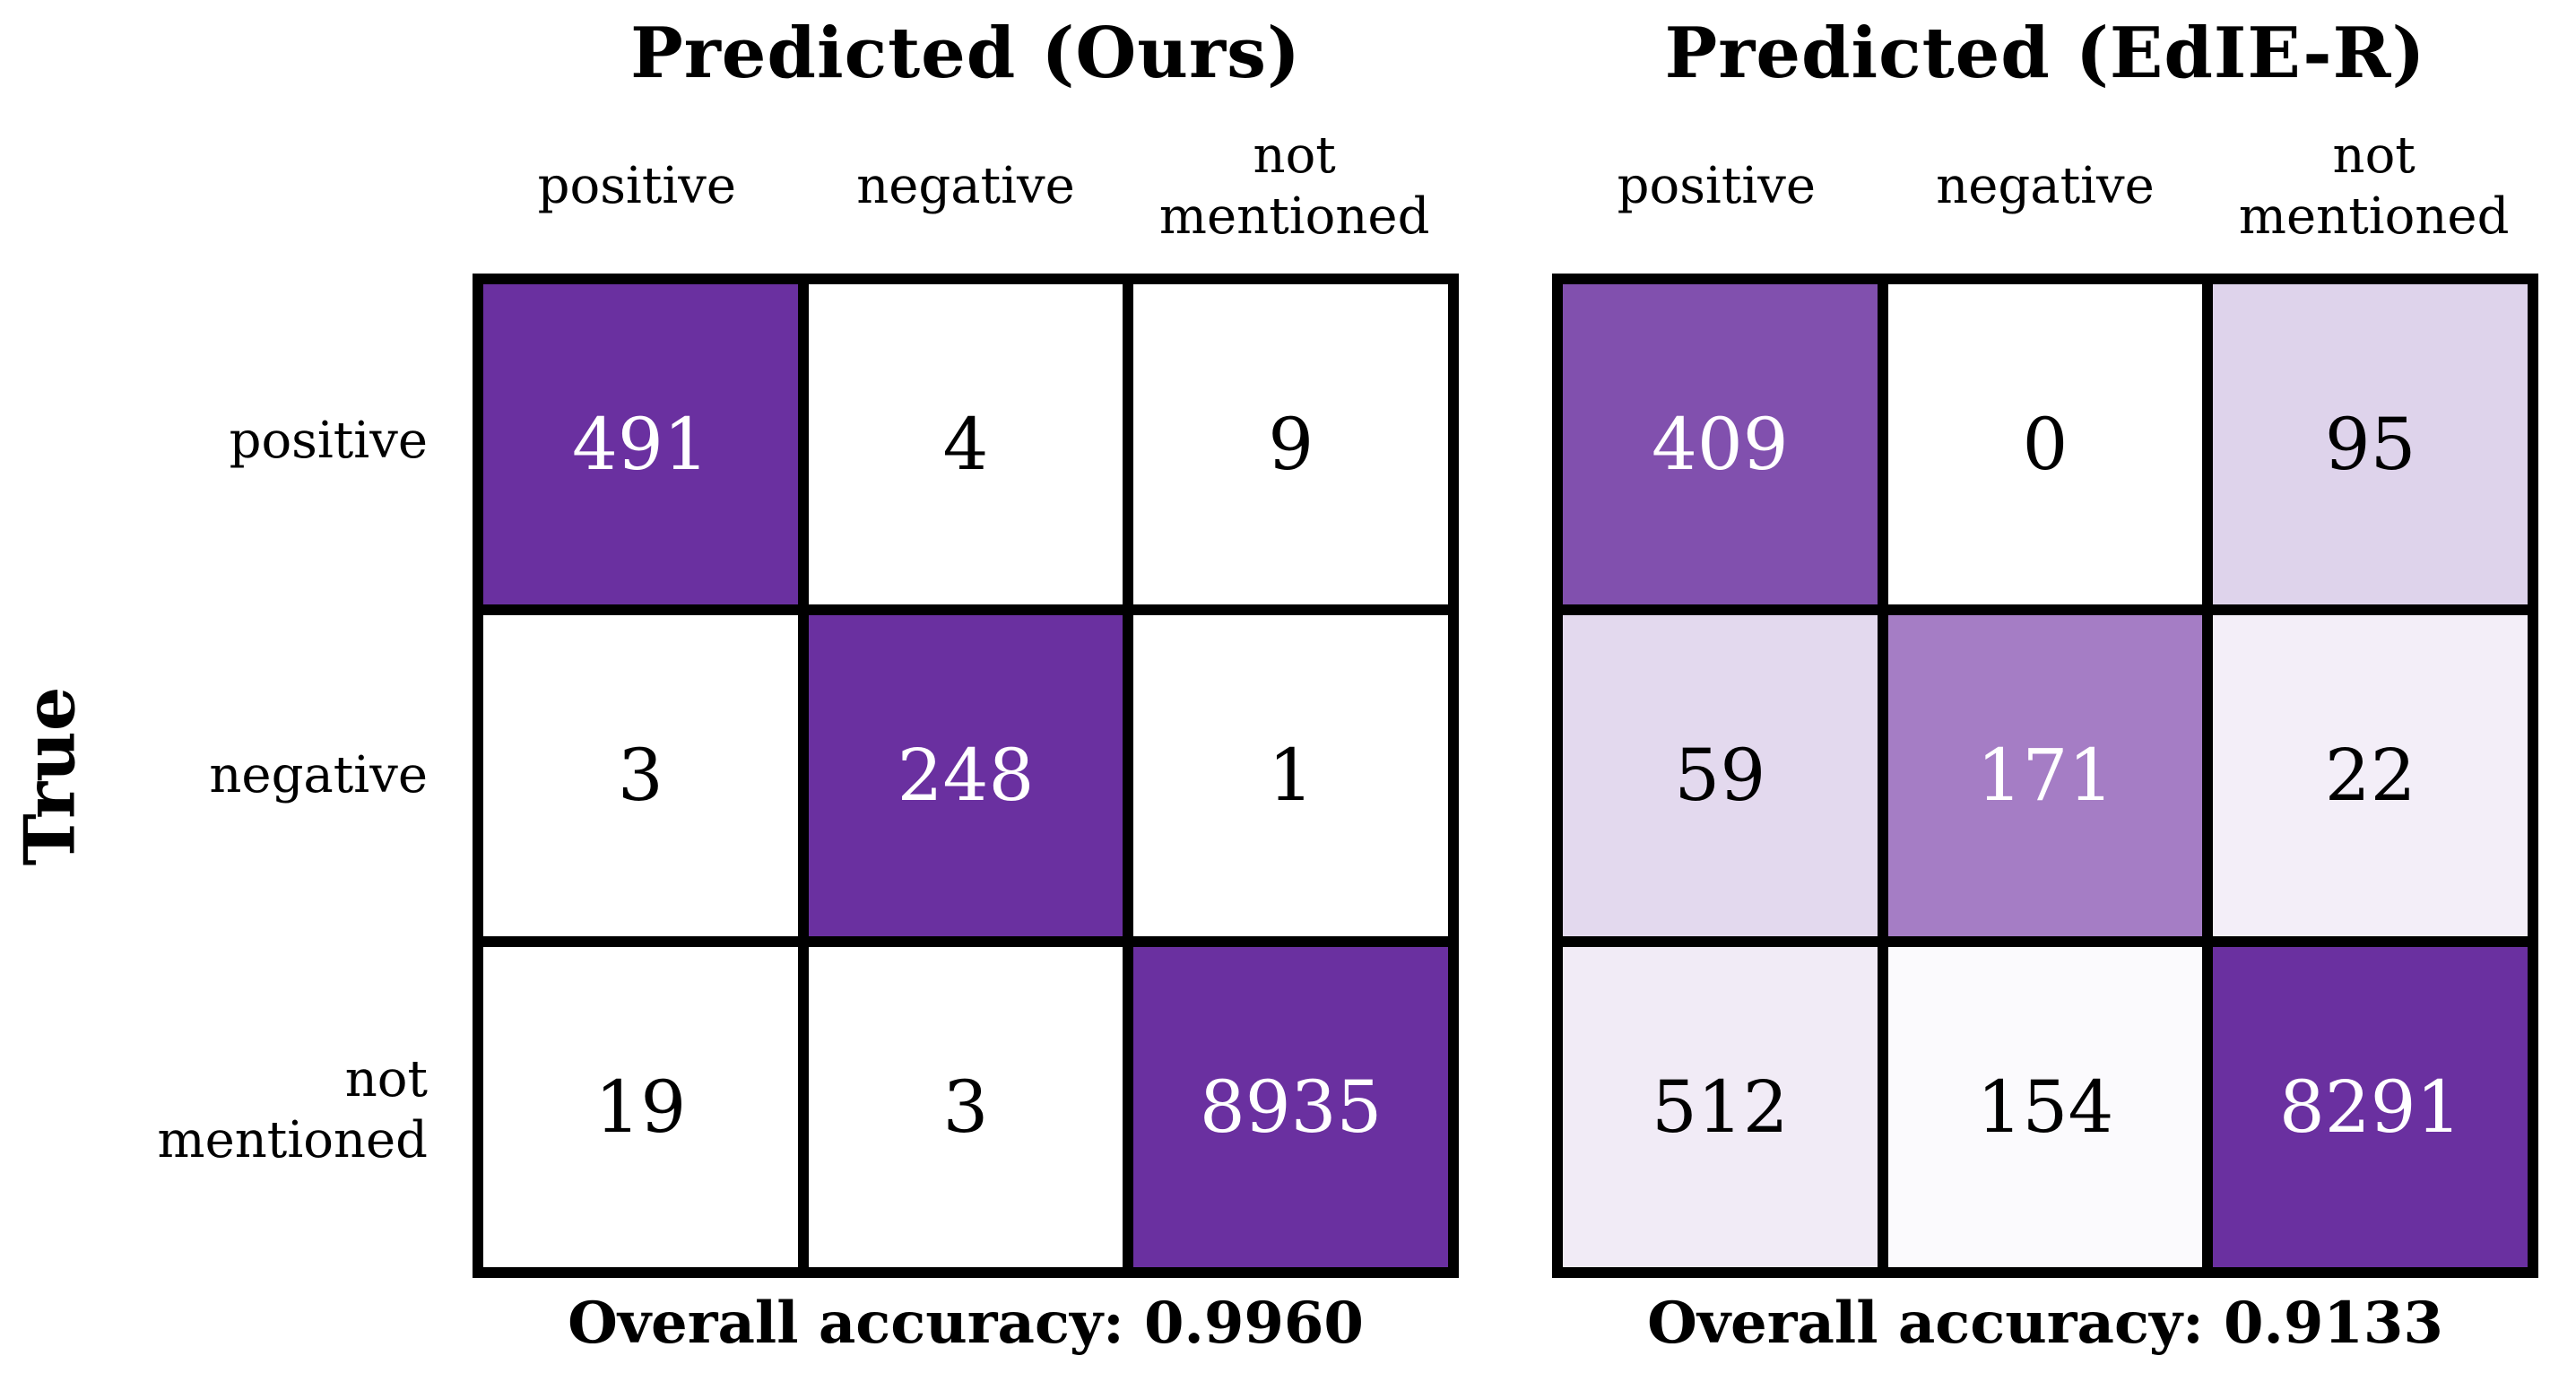  I want to click on row-label-not-mentioned: not mentioned, so click(293, 1110).